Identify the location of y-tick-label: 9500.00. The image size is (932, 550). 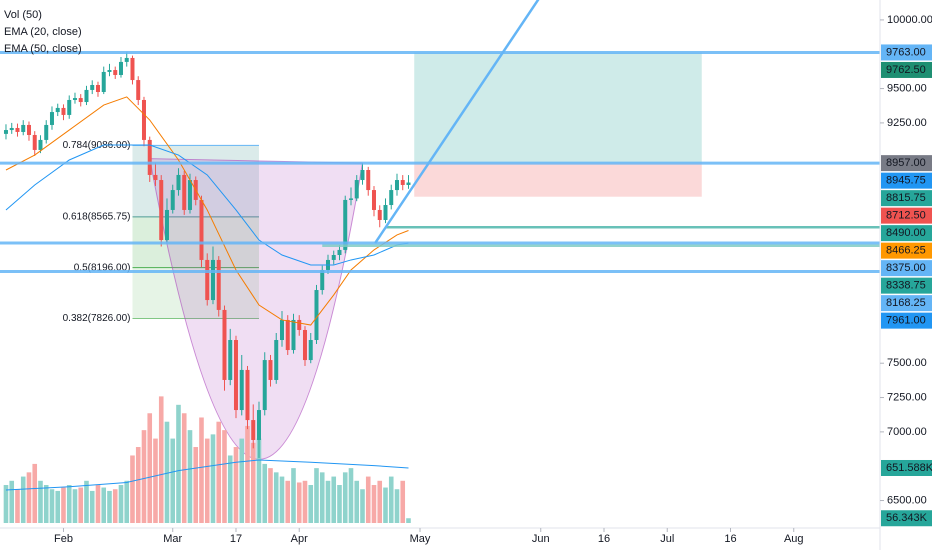
(907, 88).